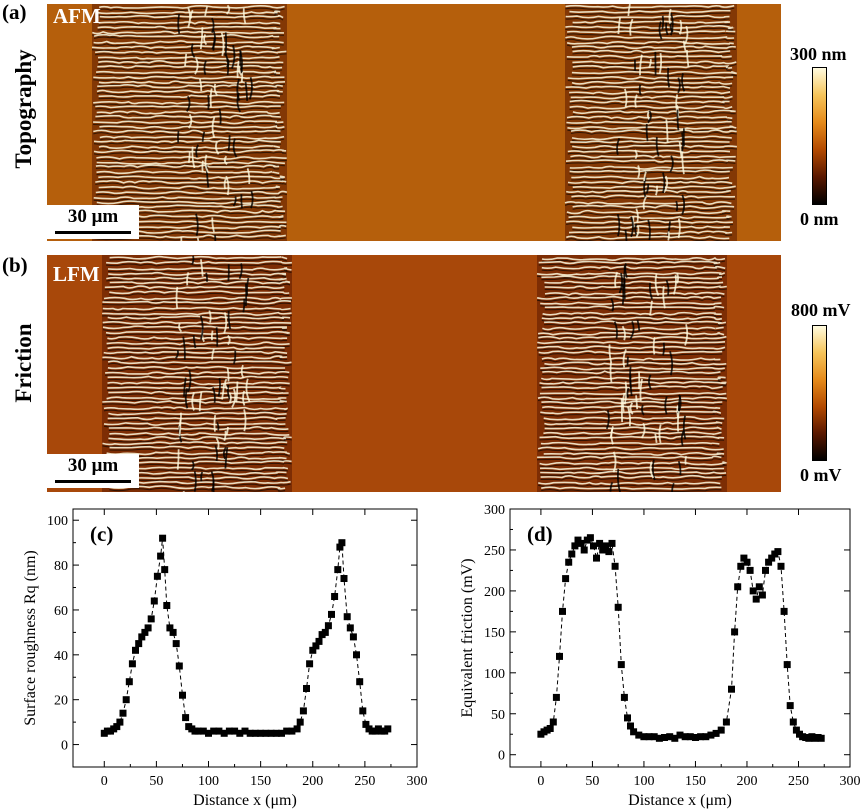 The image size is (865, 810). I want to click on topography-colorbar, so click(819, 136).